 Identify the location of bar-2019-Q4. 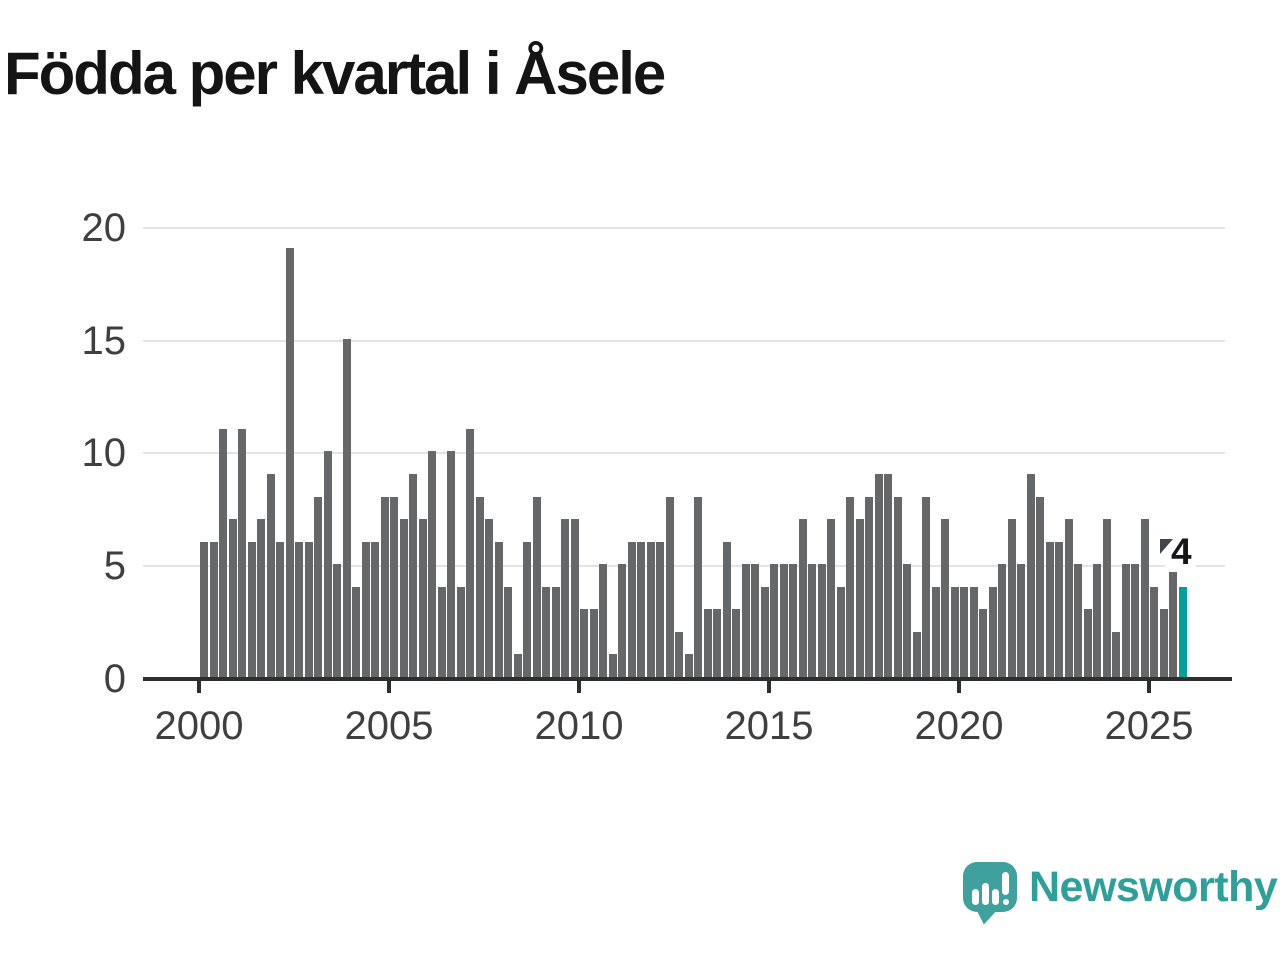
(954, 631).